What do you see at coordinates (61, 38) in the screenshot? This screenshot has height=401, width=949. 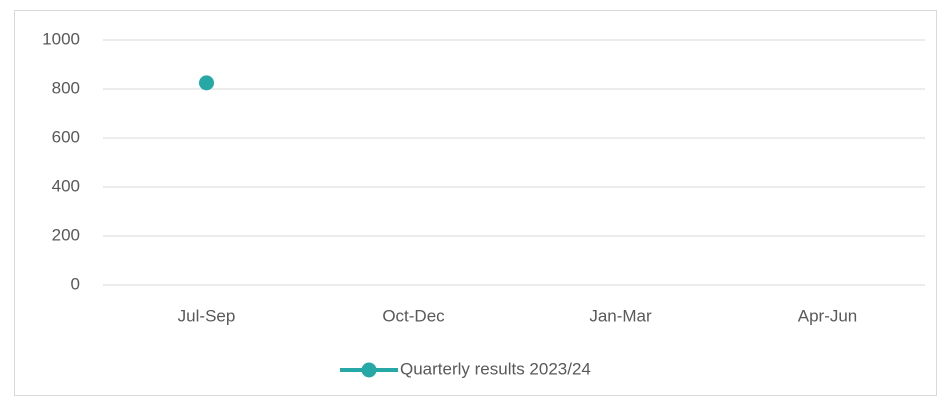 I see `y-tick-label: 1000` at bounding box center [61, 38].